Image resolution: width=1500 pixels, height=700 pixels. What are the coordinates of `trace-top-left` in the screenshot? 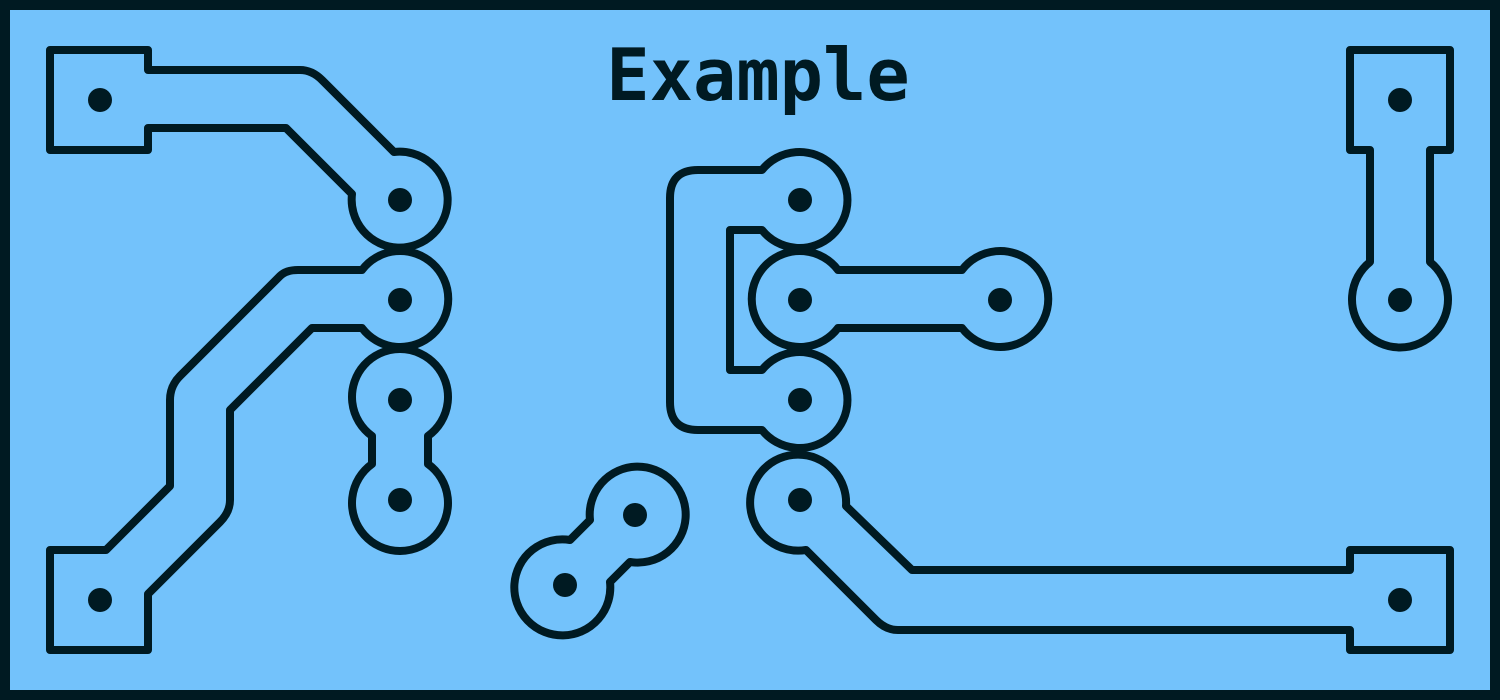 It's located at (249, 149).